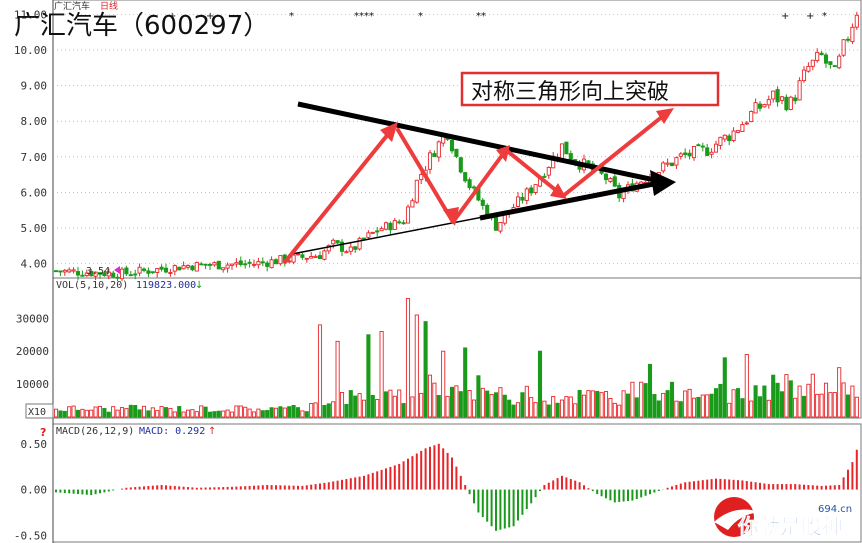  What do you see at coordinates (30, 535) in the screenshot?
I see `macd-tick-label: -0.50` at bounding box center [30, 535].